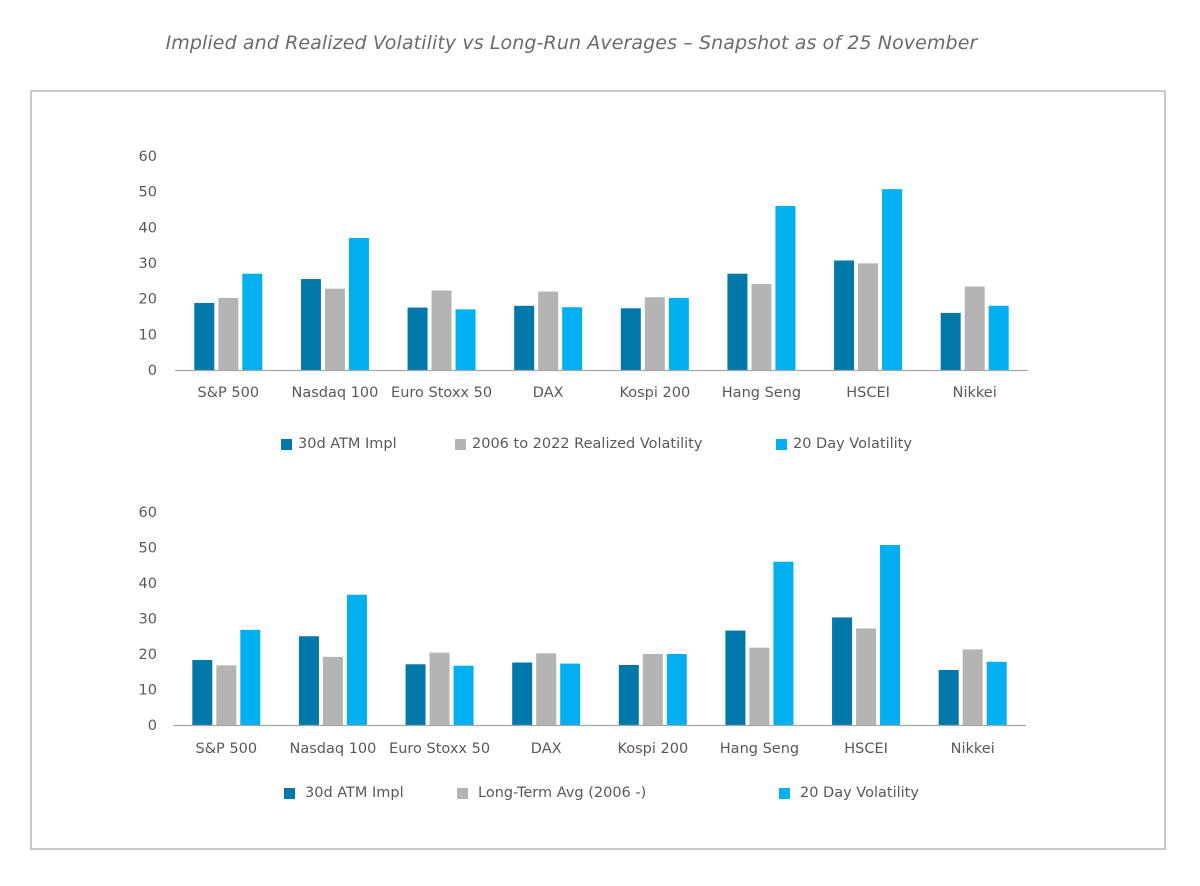  I want to click on legend-label: Long-Term Avg (2006 -), so click(562, 793).